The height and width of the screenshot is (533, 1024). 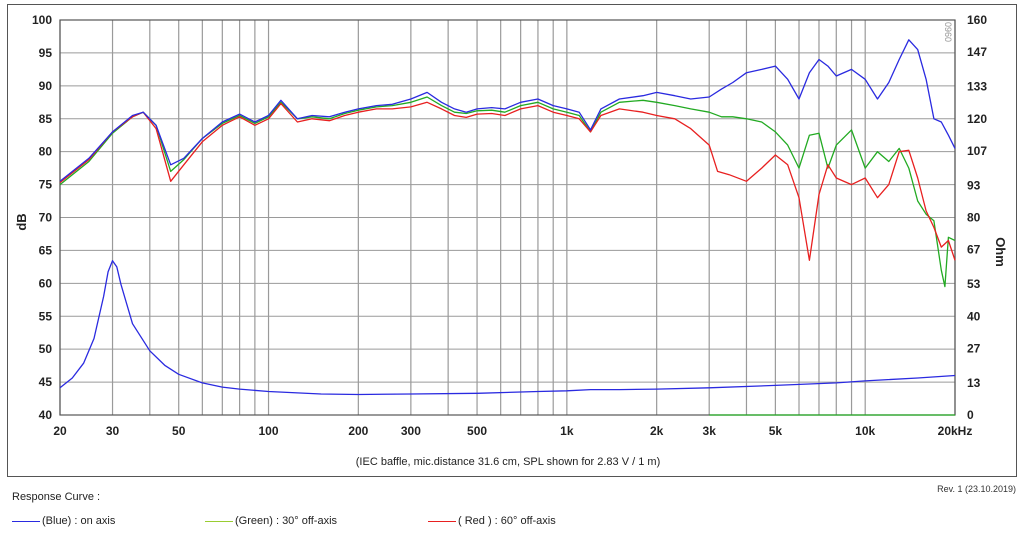 I want to click on x-tick-label: 20, so click(x=60, y=431).